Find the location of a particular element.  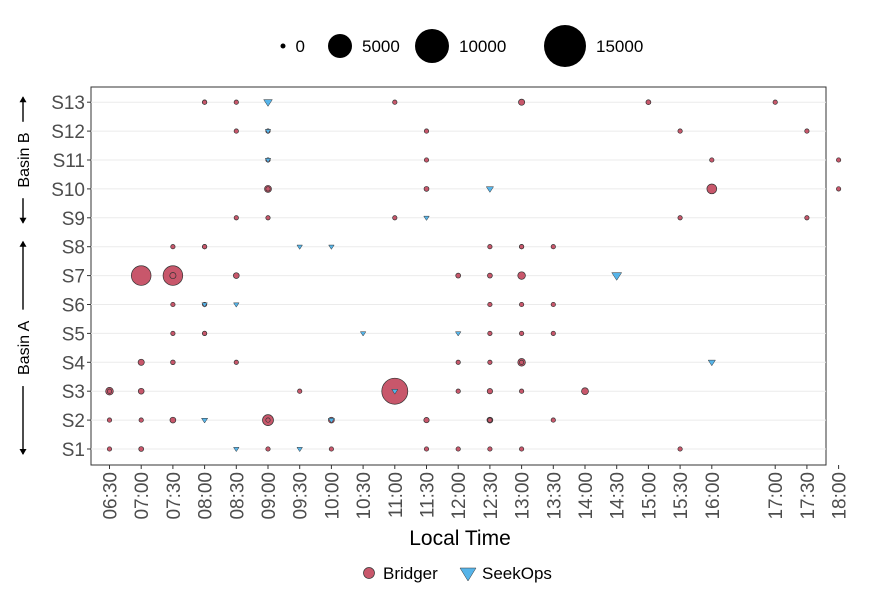

x-tick-label: 15:00 is located at coordinates (649, 496).